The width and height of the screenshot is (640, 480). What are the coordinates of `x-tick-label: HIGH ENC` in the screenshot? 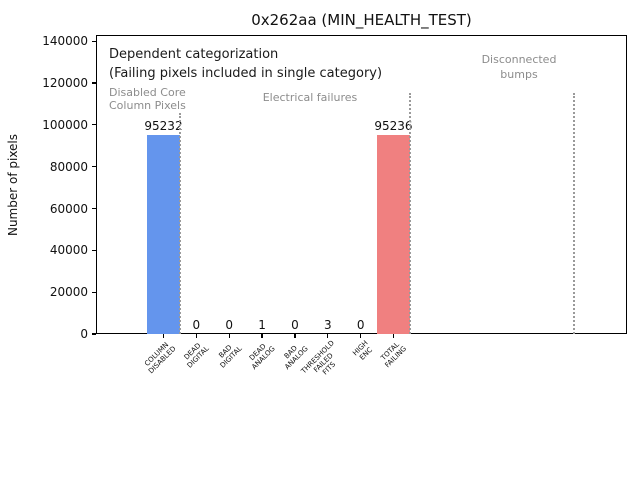 It's located at (362, 350).